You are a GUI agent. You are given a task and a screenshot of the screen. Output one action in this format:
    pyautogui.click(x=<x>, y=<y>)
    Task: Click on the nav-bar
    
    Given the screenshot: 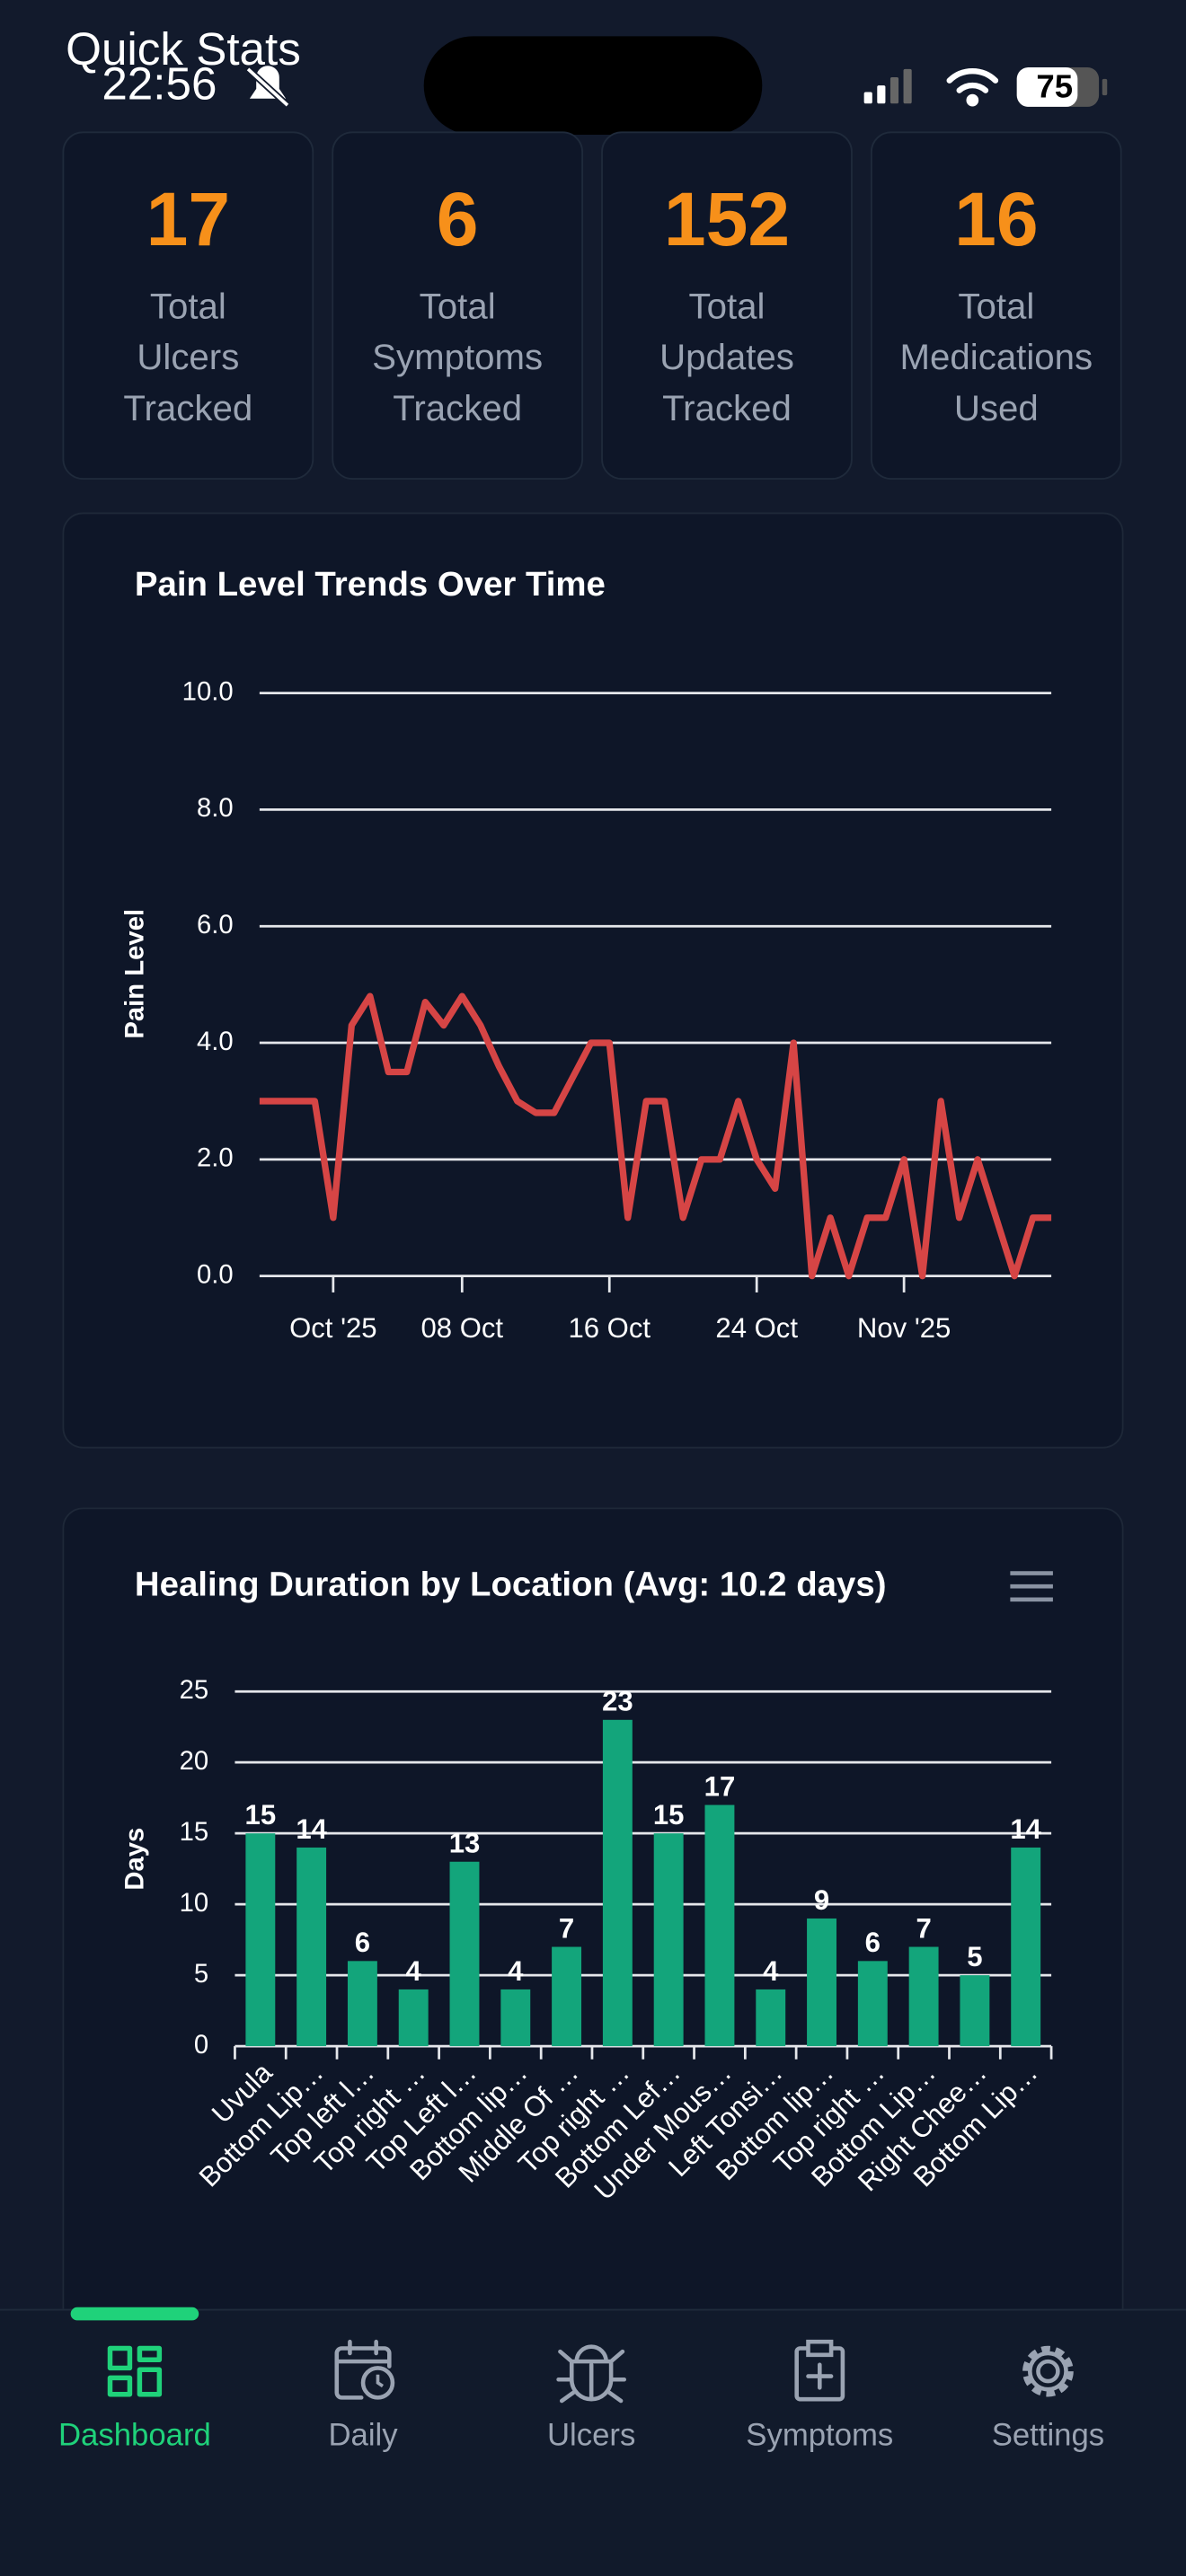 What is the action you would take?
    pyautogui.click(x=593, y=2442)
    